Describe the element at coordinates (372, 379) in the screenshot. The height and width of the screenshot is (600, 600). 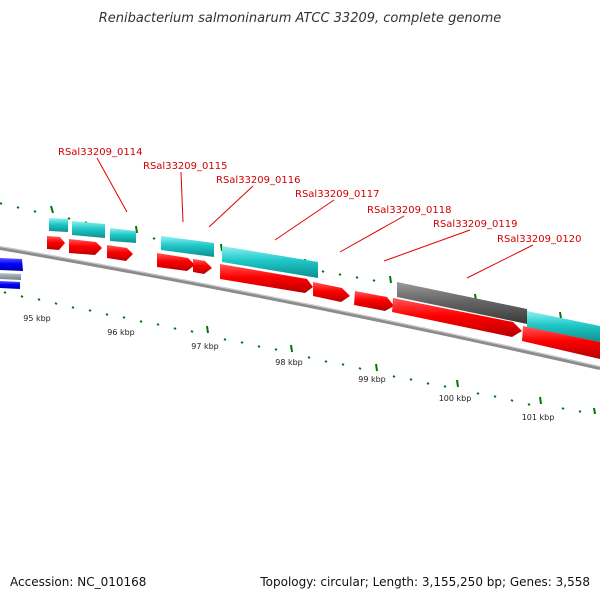
I see `tick-label-99-kbp: 99 kbp` at that location.